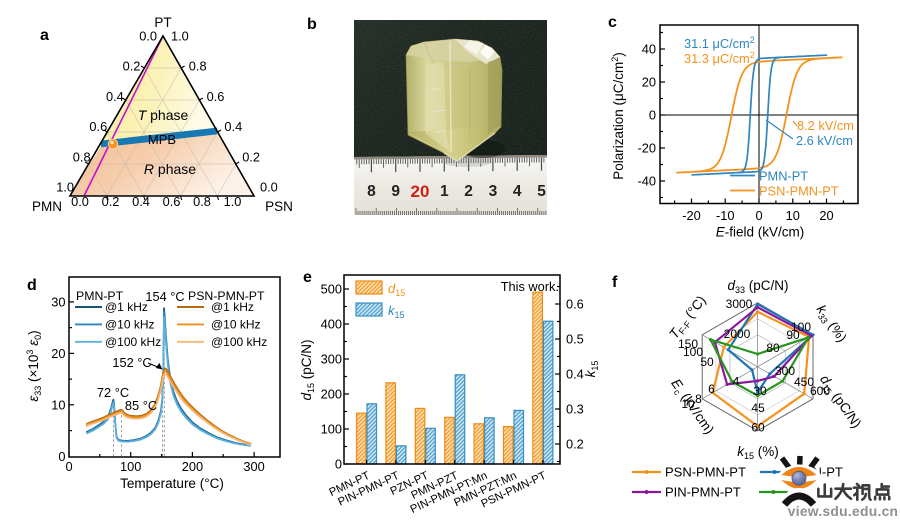 This screenshot has width=900, height=526. What do you see at coordinates (618, 116) in the screenshot?
I see `svg-text: Polarization (μC/cm2)` at bounding box center [618, 116].